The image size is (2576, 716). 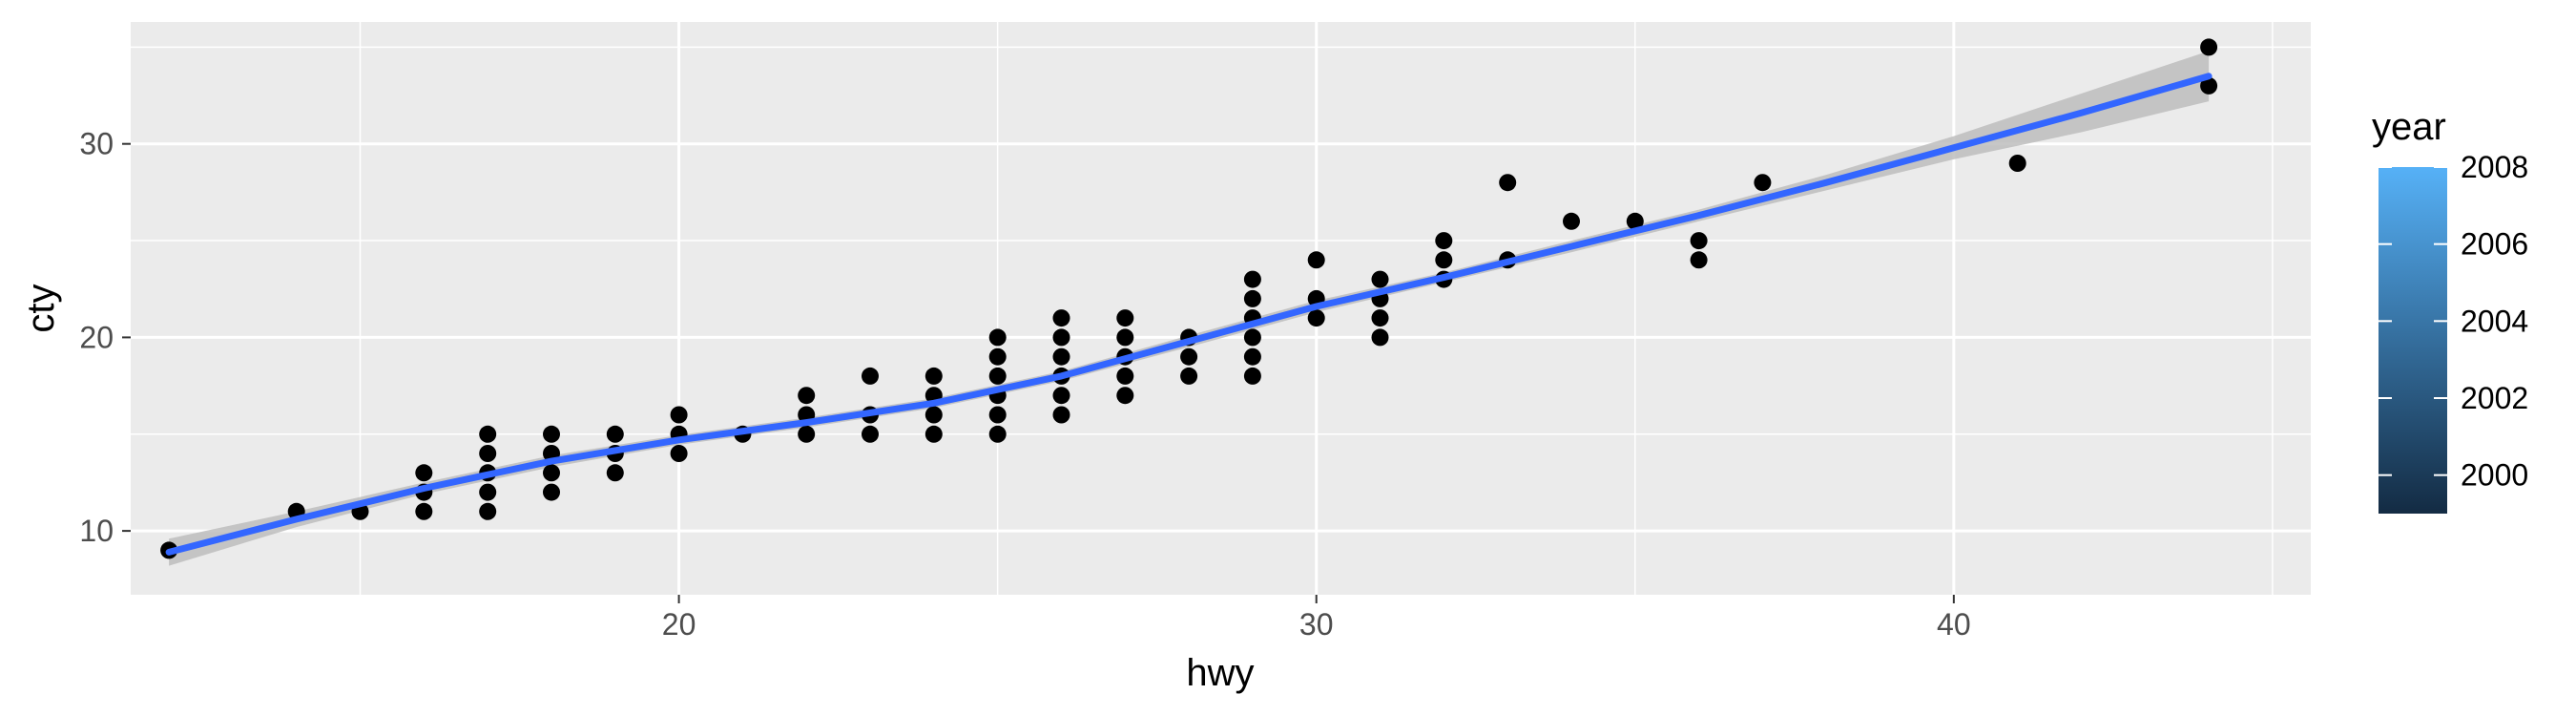 What do you see at coordinates (1220, 673) in the screenshot?
I see `x-axis-title: hwy` at bounding box center [1220, 673].